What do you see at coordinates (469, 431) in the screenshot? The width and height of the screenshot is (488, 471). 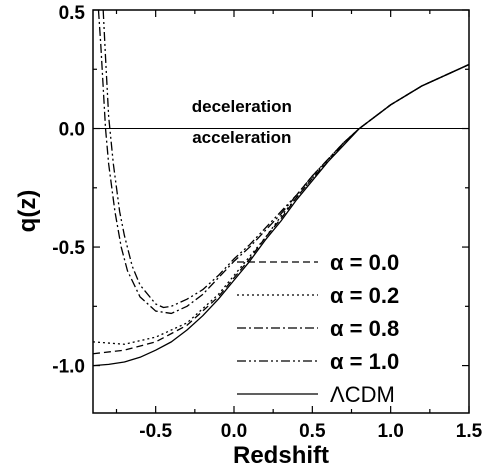 I see `x-tick-label: 1.5` at bounding box center [469, 431].